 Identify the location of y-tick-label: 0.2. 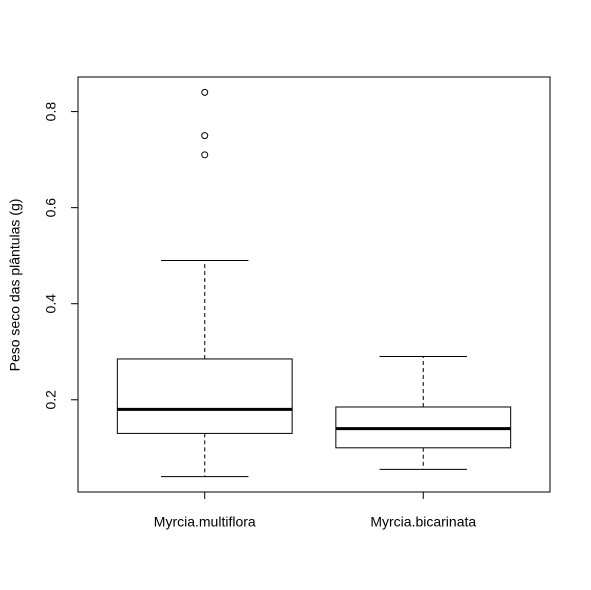
(51, 400).